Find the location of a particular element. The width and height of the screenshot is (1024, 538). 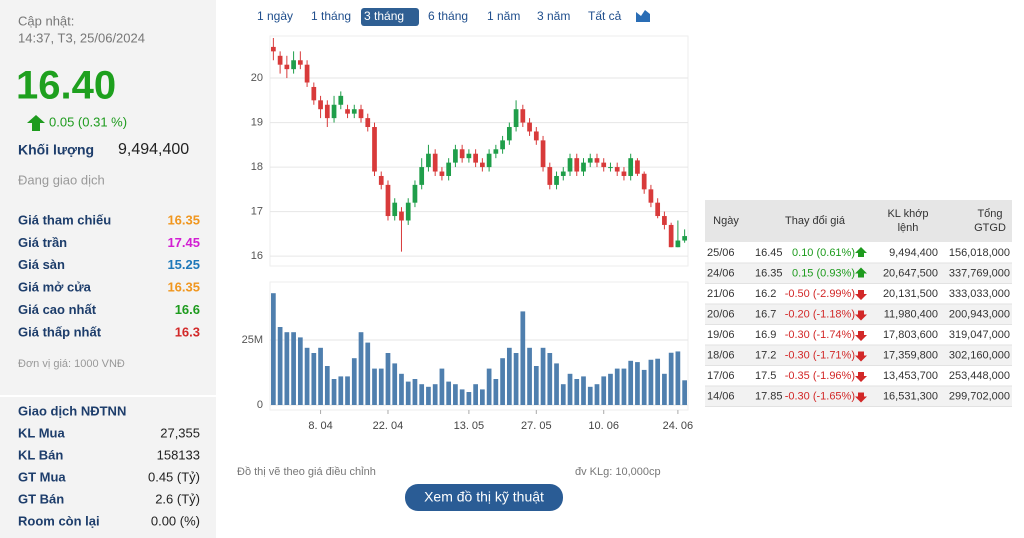

table-header: Ngày is located at coordinates (726, 221).